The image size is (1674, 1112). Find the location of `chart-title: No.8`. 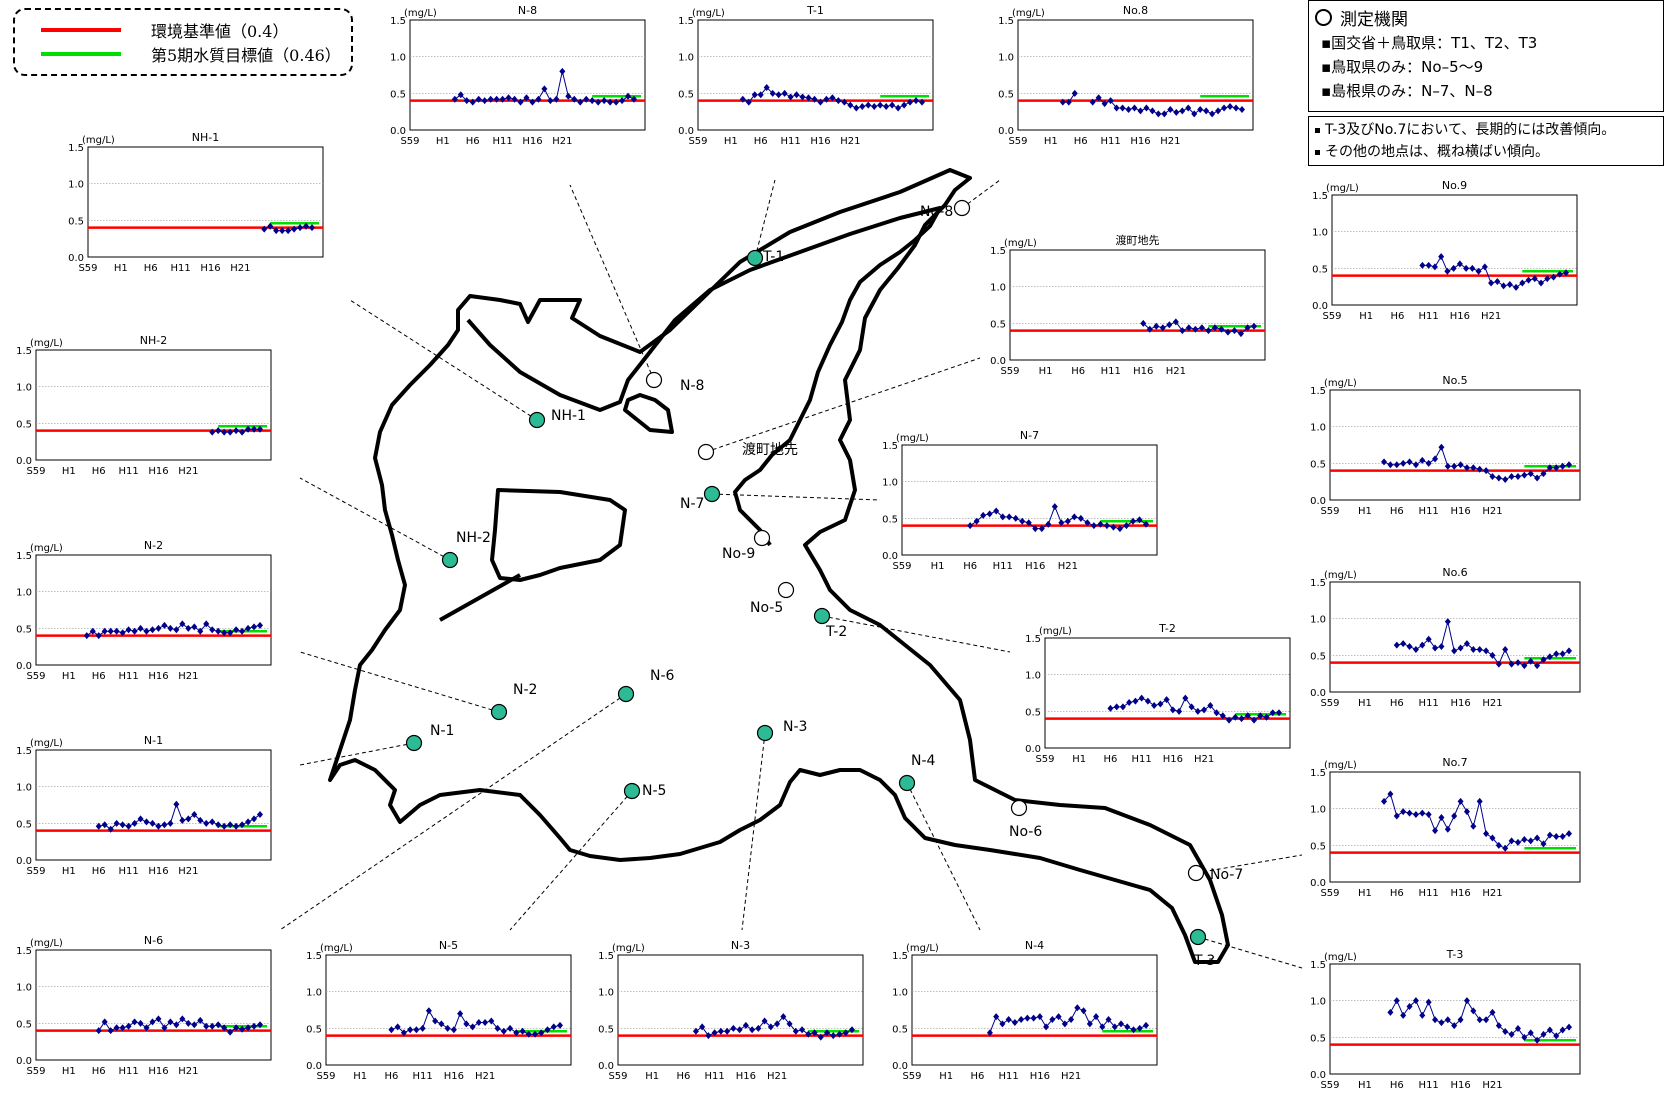

chart-title: No.8 is located at coordinates (1135, 10).